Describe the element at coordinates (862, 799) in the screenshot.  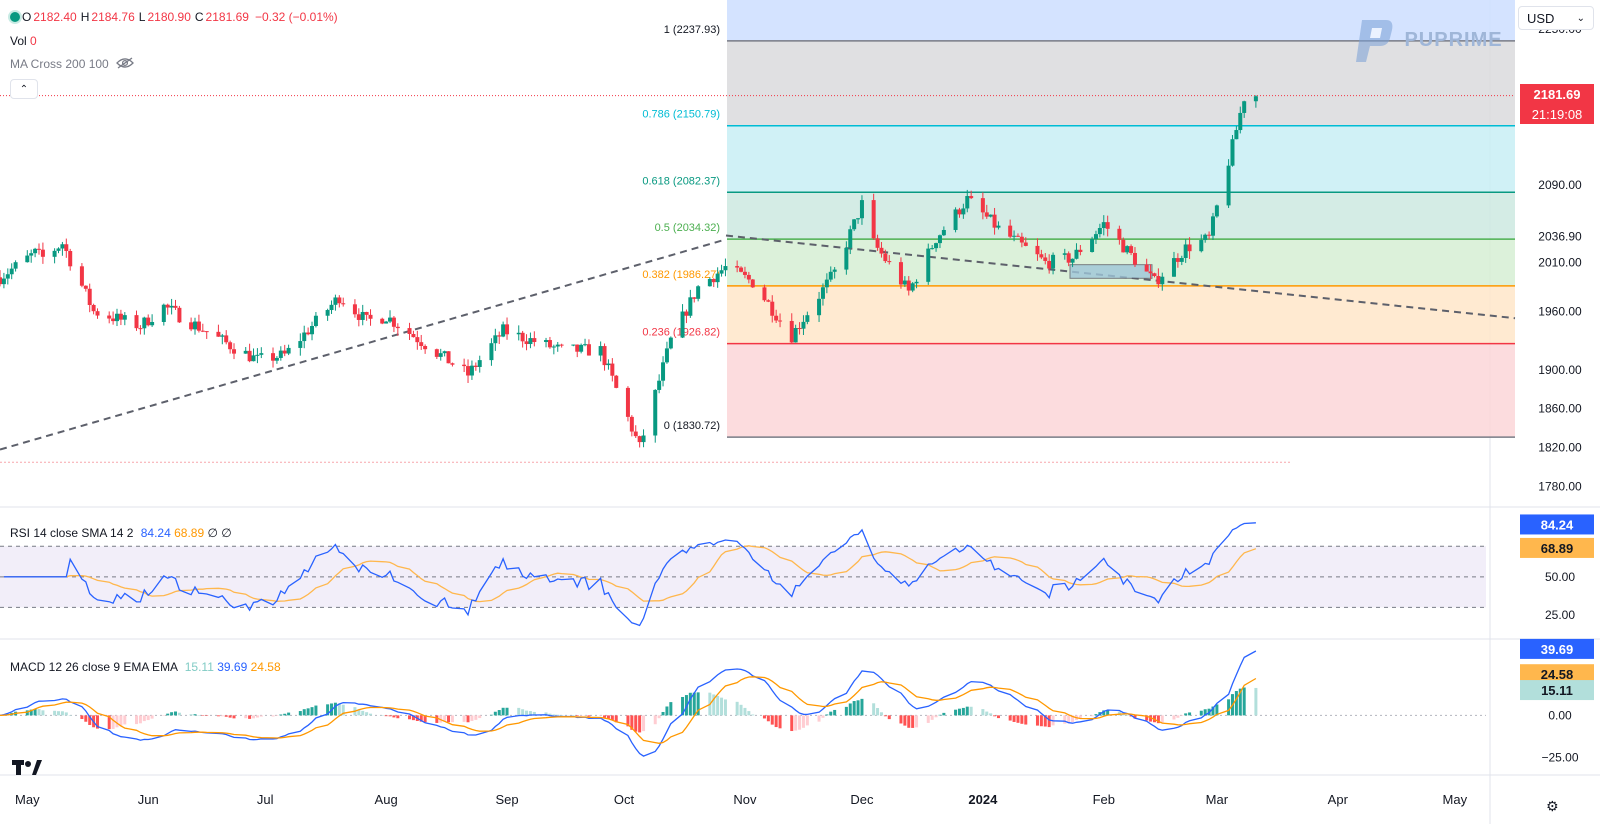
I see `time-axis-label: Dec` at that location.